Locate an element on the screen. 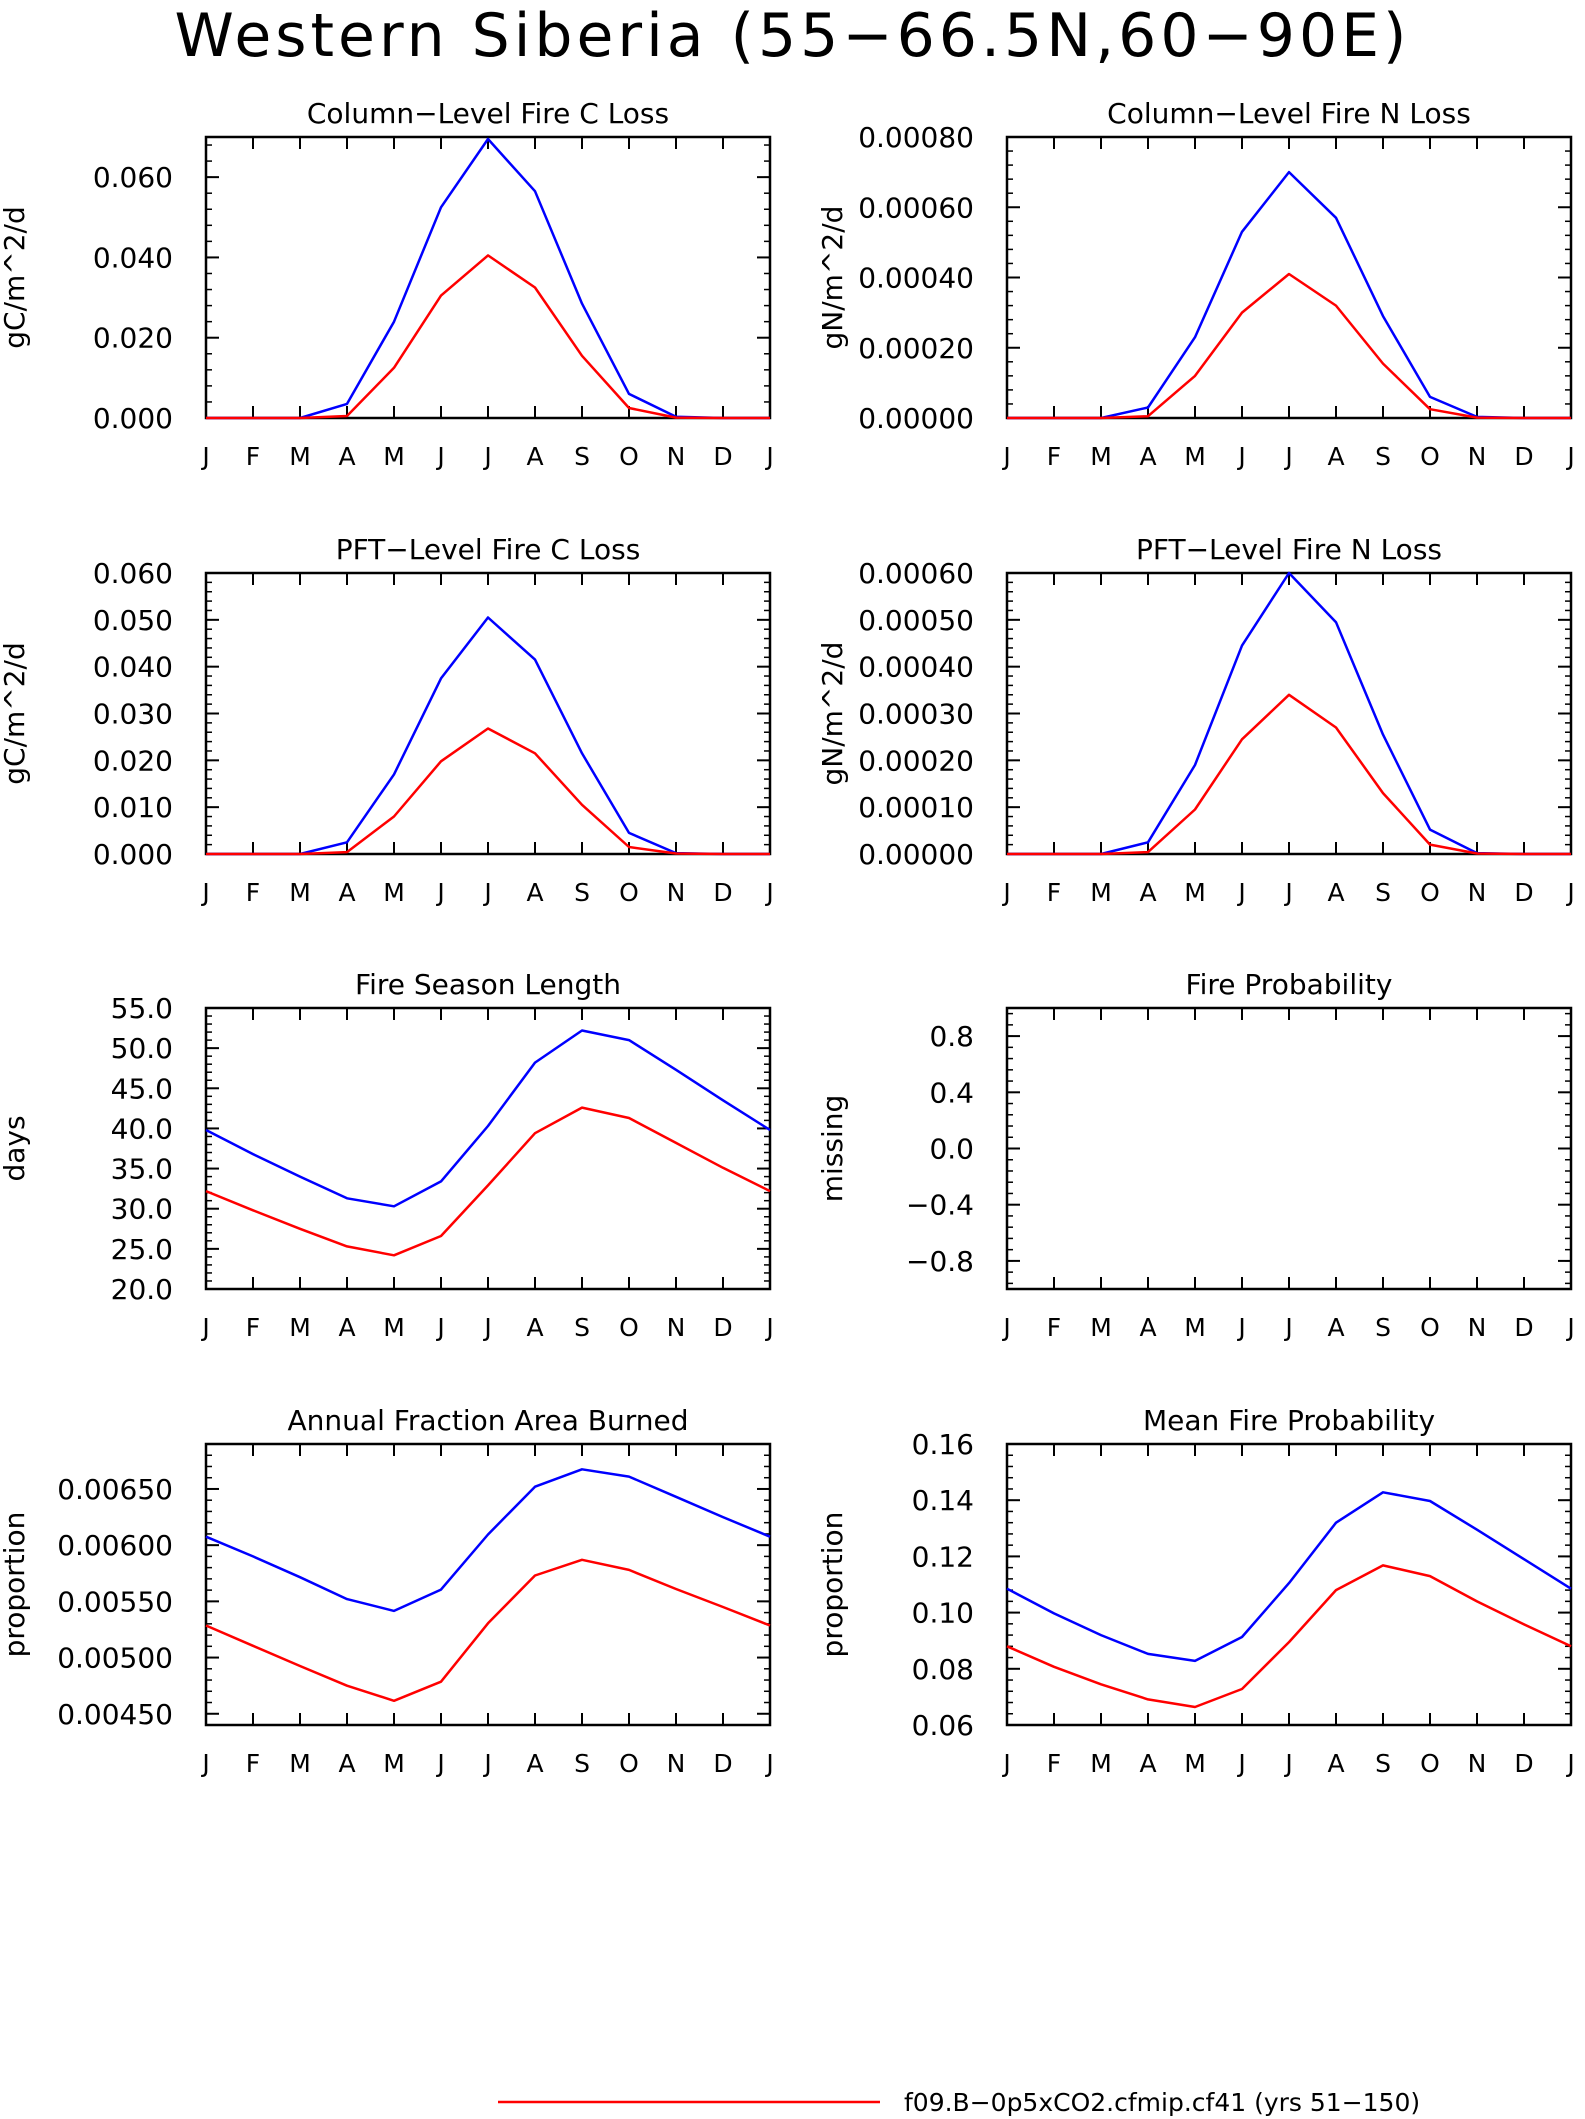  y-tick-label: 50.0 is located at coordinates (142, 1048).